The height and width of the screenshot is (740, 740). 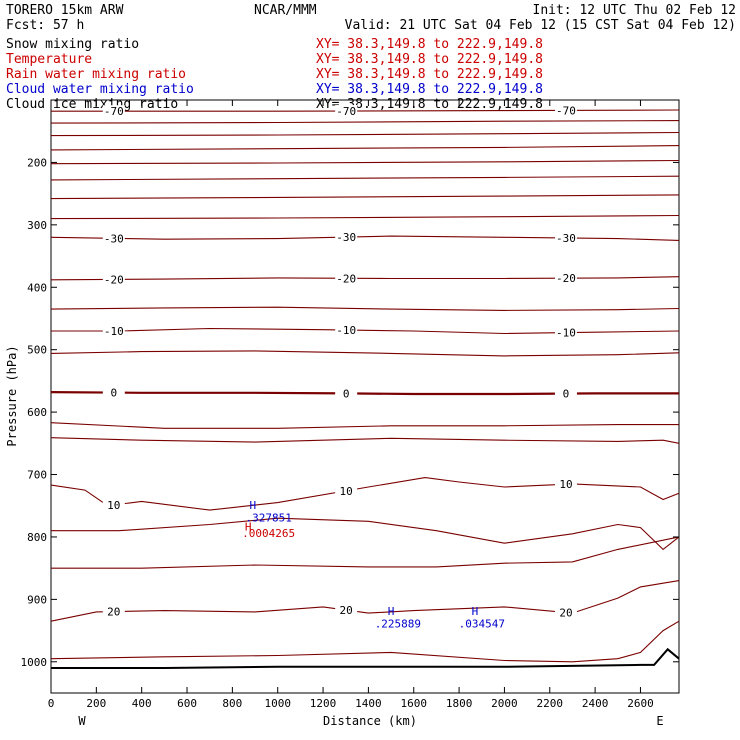 What do you see at coordinates (482, 623) in the screenshot?
I see `cloud-water-max-label: .034547` at bounding box center [482, 623].